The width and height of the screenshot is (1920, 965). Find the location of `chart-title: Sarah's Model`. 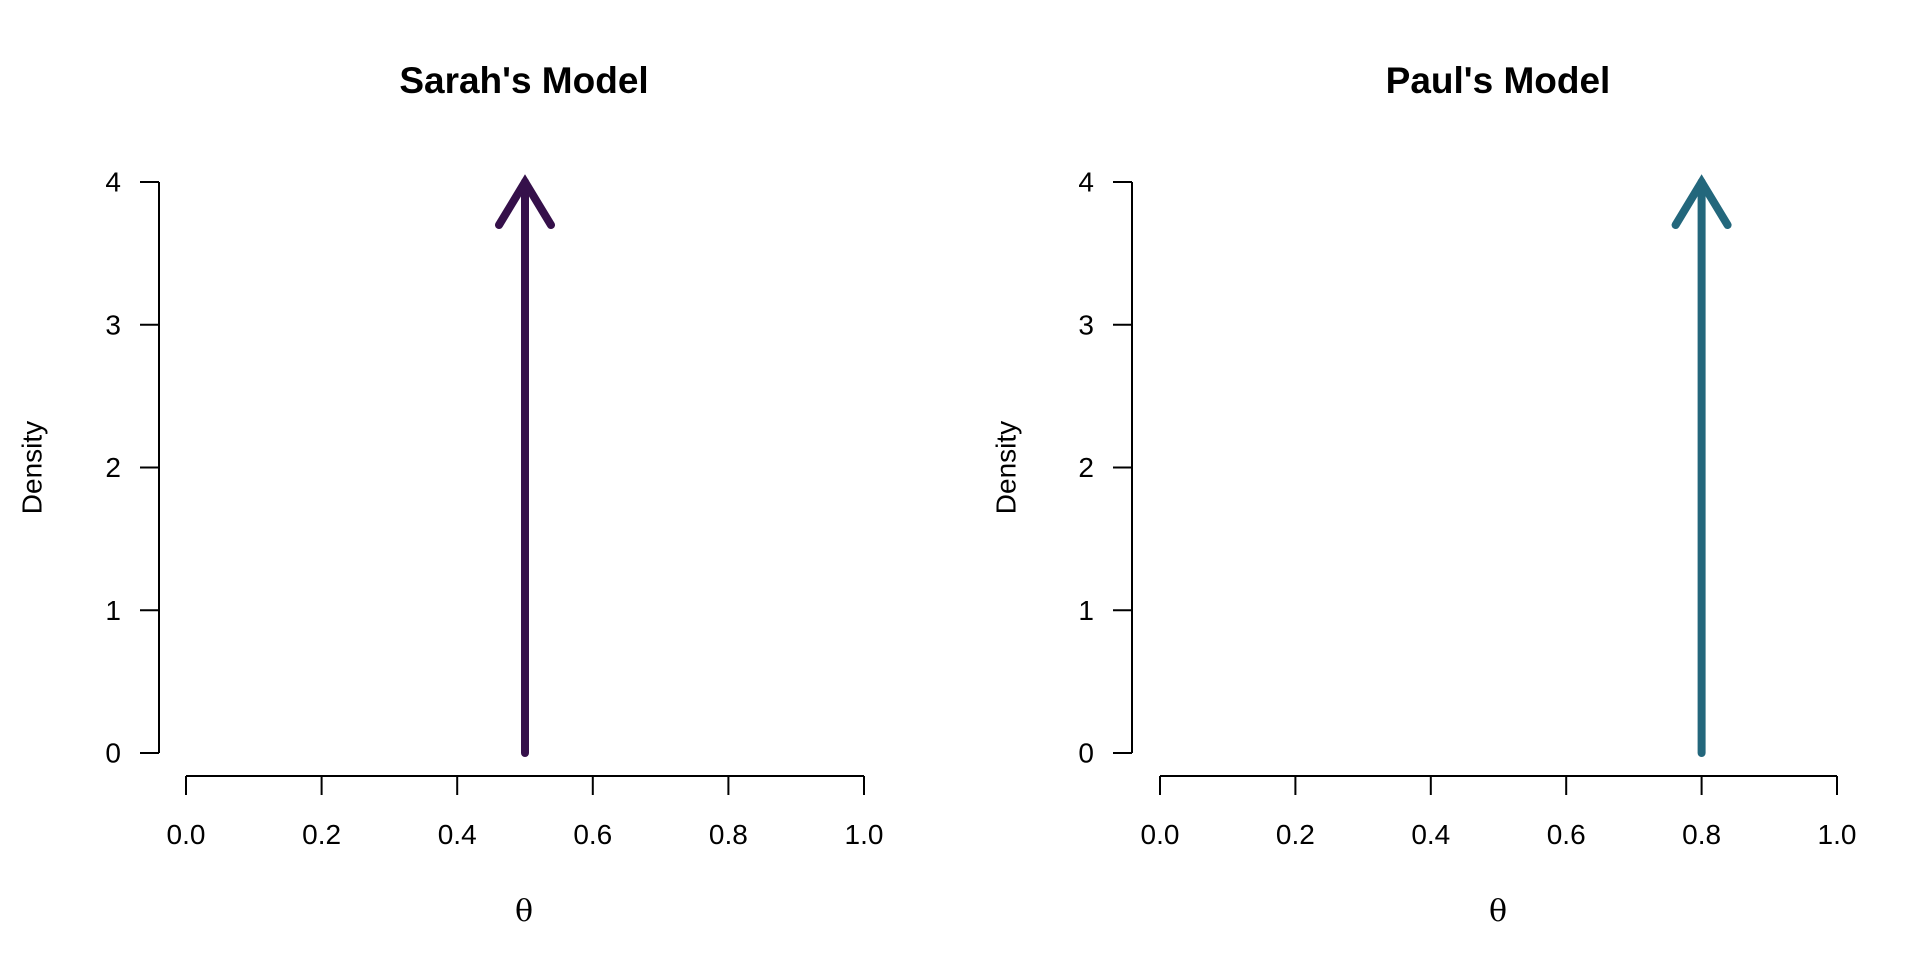

chart-title: Sarah's Model is located at coordinates (523, 80).